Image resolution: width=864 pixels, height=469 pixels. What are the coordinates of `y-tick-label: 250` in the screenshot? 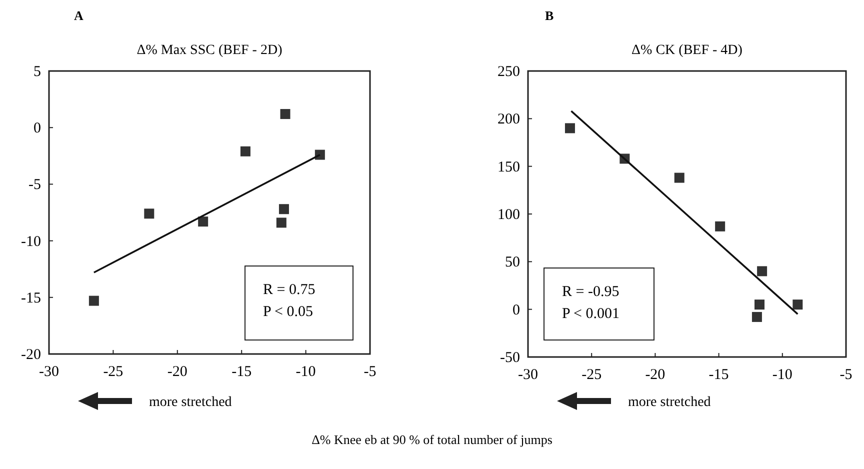 It's located at (509, 72).